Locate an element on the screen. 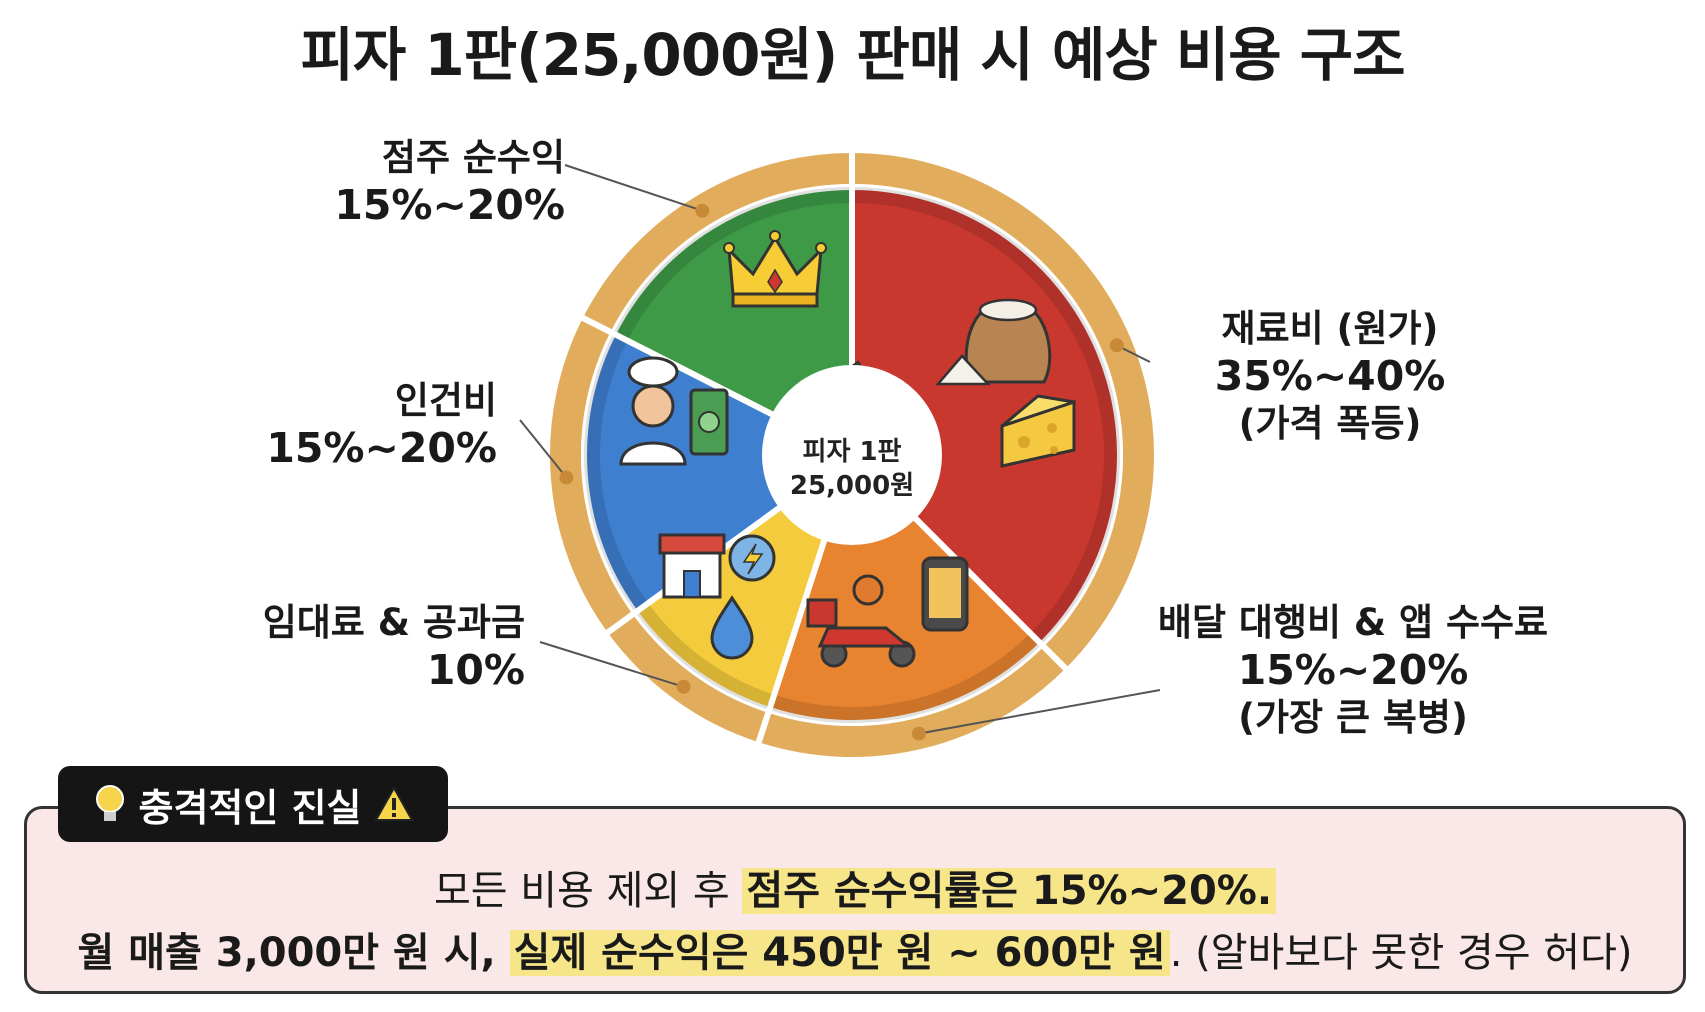  flour-sack-icon is located at coordinates (993, 342).